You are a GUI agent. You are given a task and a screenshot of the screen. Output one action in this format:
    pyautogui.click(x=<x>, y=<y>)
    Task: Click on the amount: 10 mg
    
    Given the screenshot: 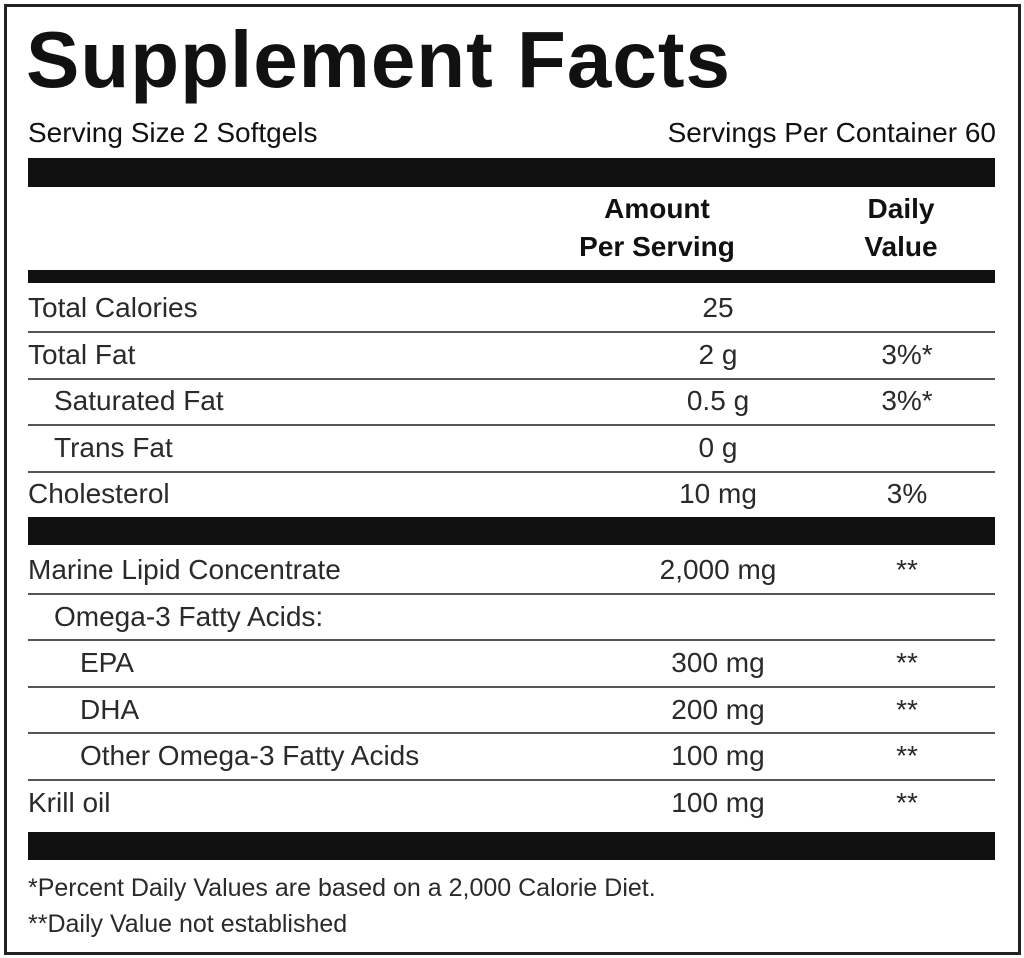 What is the action you would take?
    pyautogui.click(x=718, y=493)
    